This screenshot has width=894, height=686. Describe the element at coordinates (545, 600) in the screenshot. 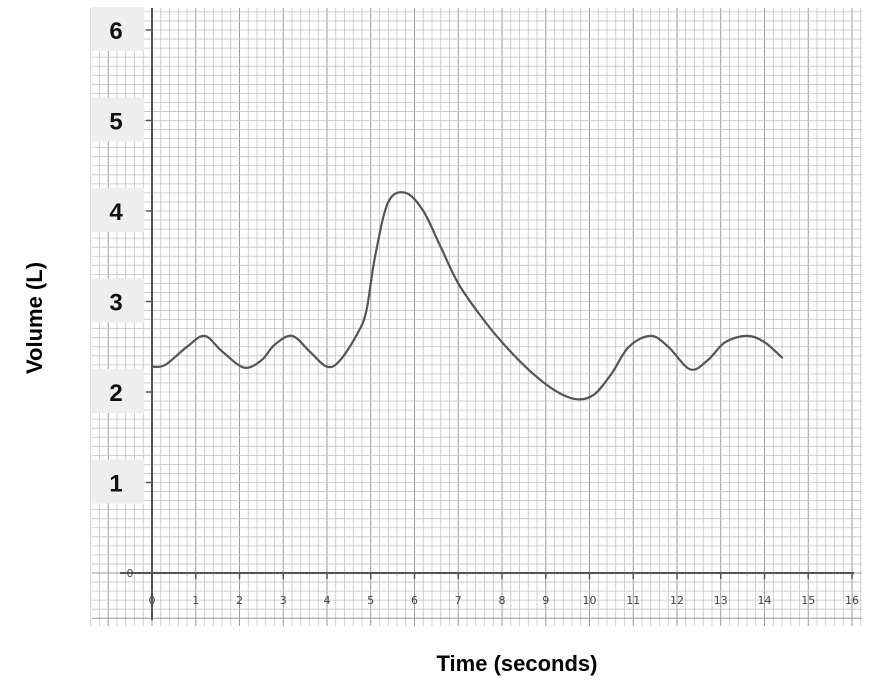

I see `x-tick-label: 9` at that location.